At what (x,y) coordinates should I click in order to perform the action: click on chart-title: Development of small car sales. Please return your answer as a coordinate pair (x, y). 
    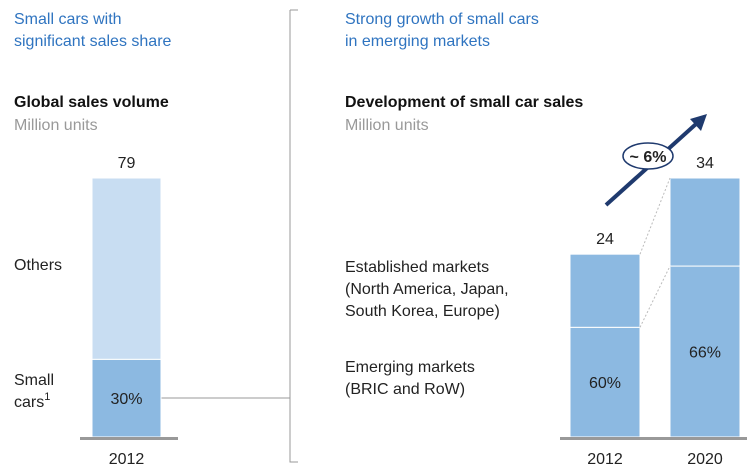
    Looking at the image, I should click on (464, 102).